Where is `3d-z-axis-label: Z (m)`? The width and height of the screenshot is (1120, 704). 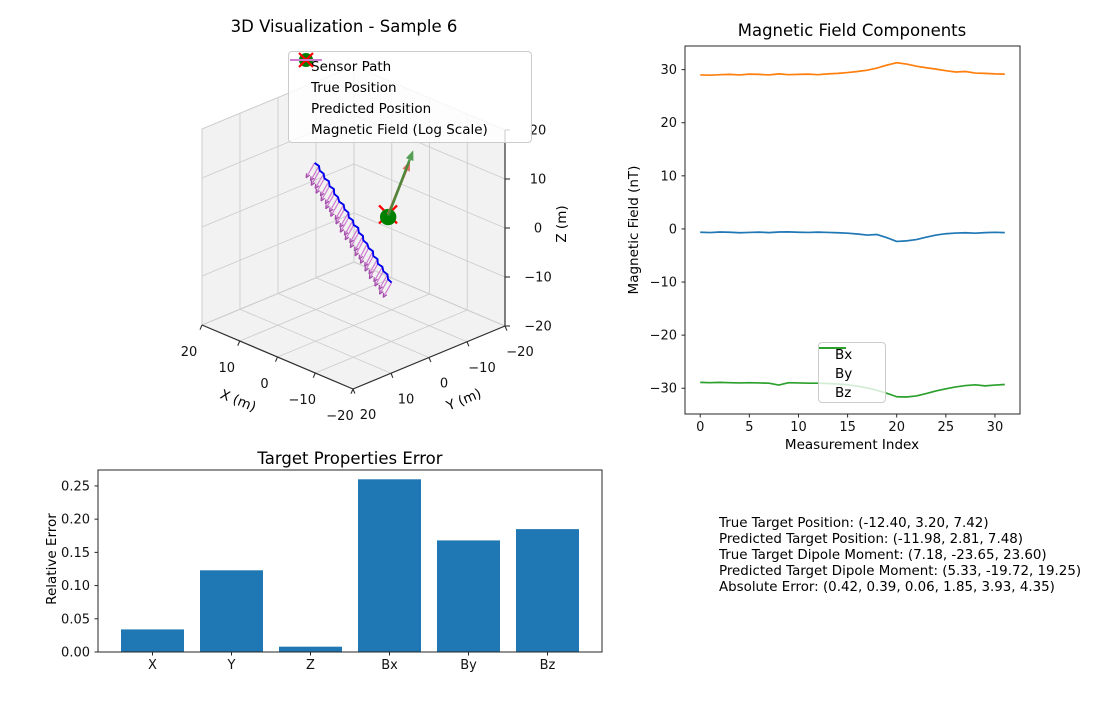
3d-z-axis-label: Z (m) is located at coordinates (562, 224).